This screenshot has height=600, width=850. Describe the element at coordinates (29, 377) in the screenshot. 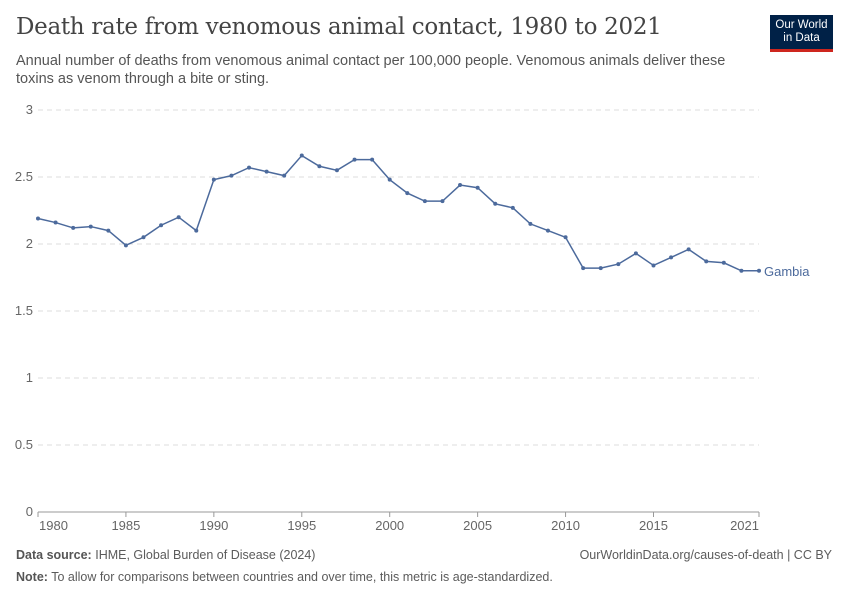

I see `y-tick-label: 1` at that location.